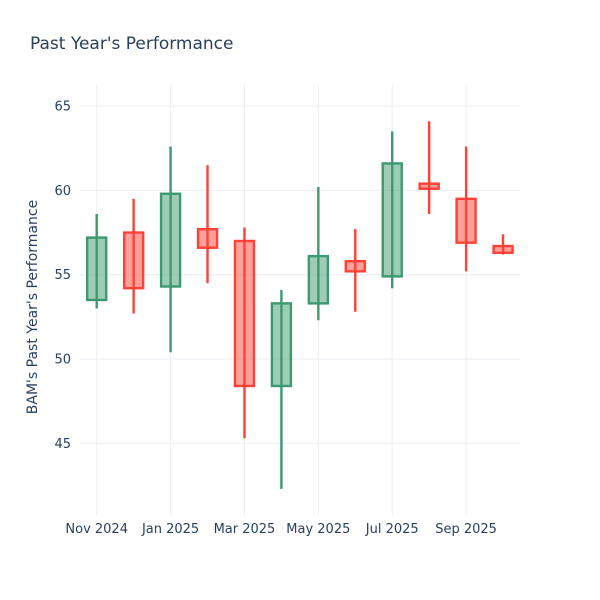 This screenshot has height=600, width=600. I want to click on x-tick-label: May 2025, so click(318, 529).